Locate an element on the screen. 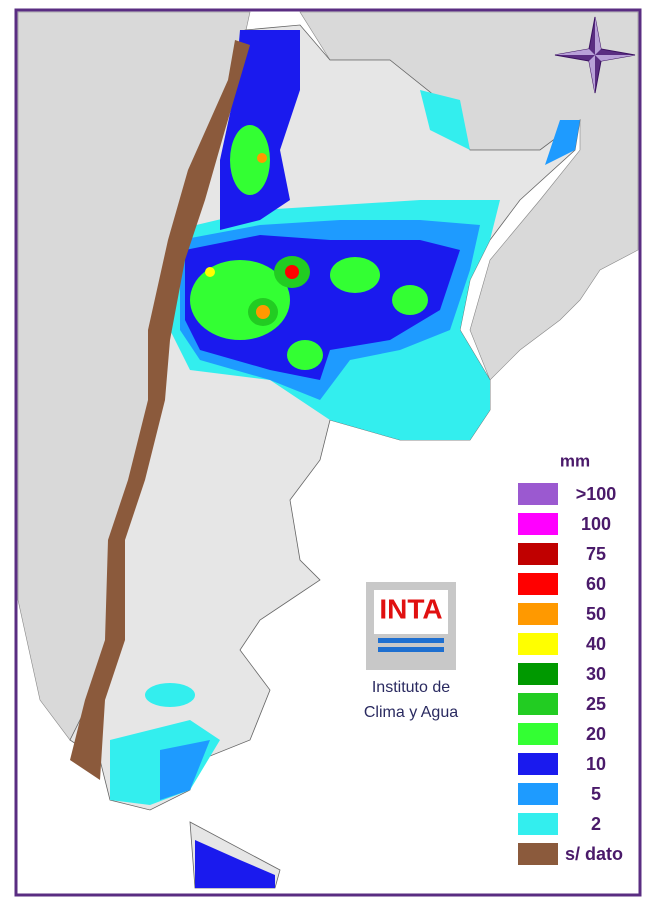 The height and width of the screenshot is (908, 650). legend-label: 10 is located at coordinates (596, 764).